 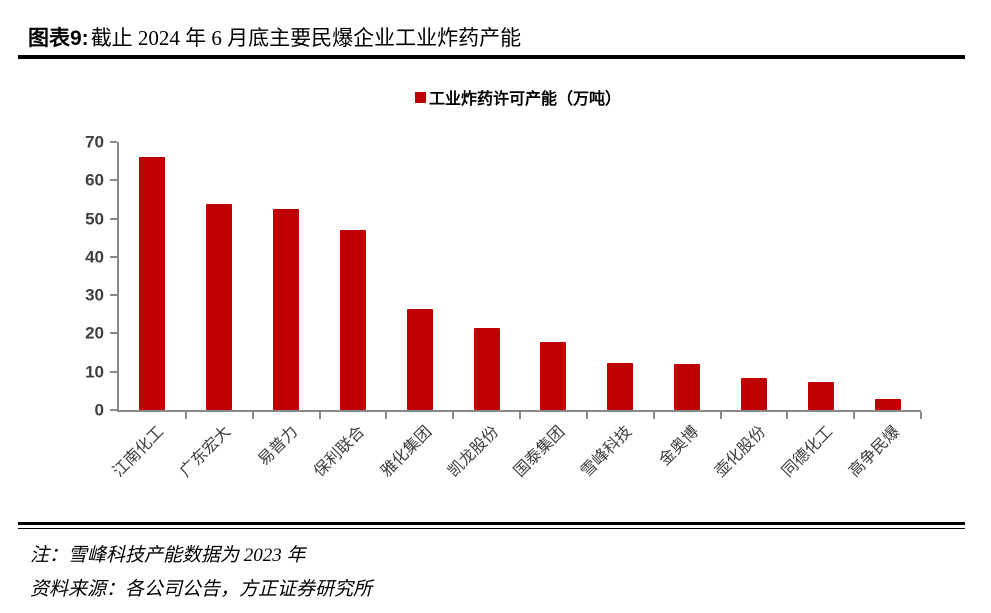 I want to click on y-axis-tick-label: 60, so click(x=94, y=180).